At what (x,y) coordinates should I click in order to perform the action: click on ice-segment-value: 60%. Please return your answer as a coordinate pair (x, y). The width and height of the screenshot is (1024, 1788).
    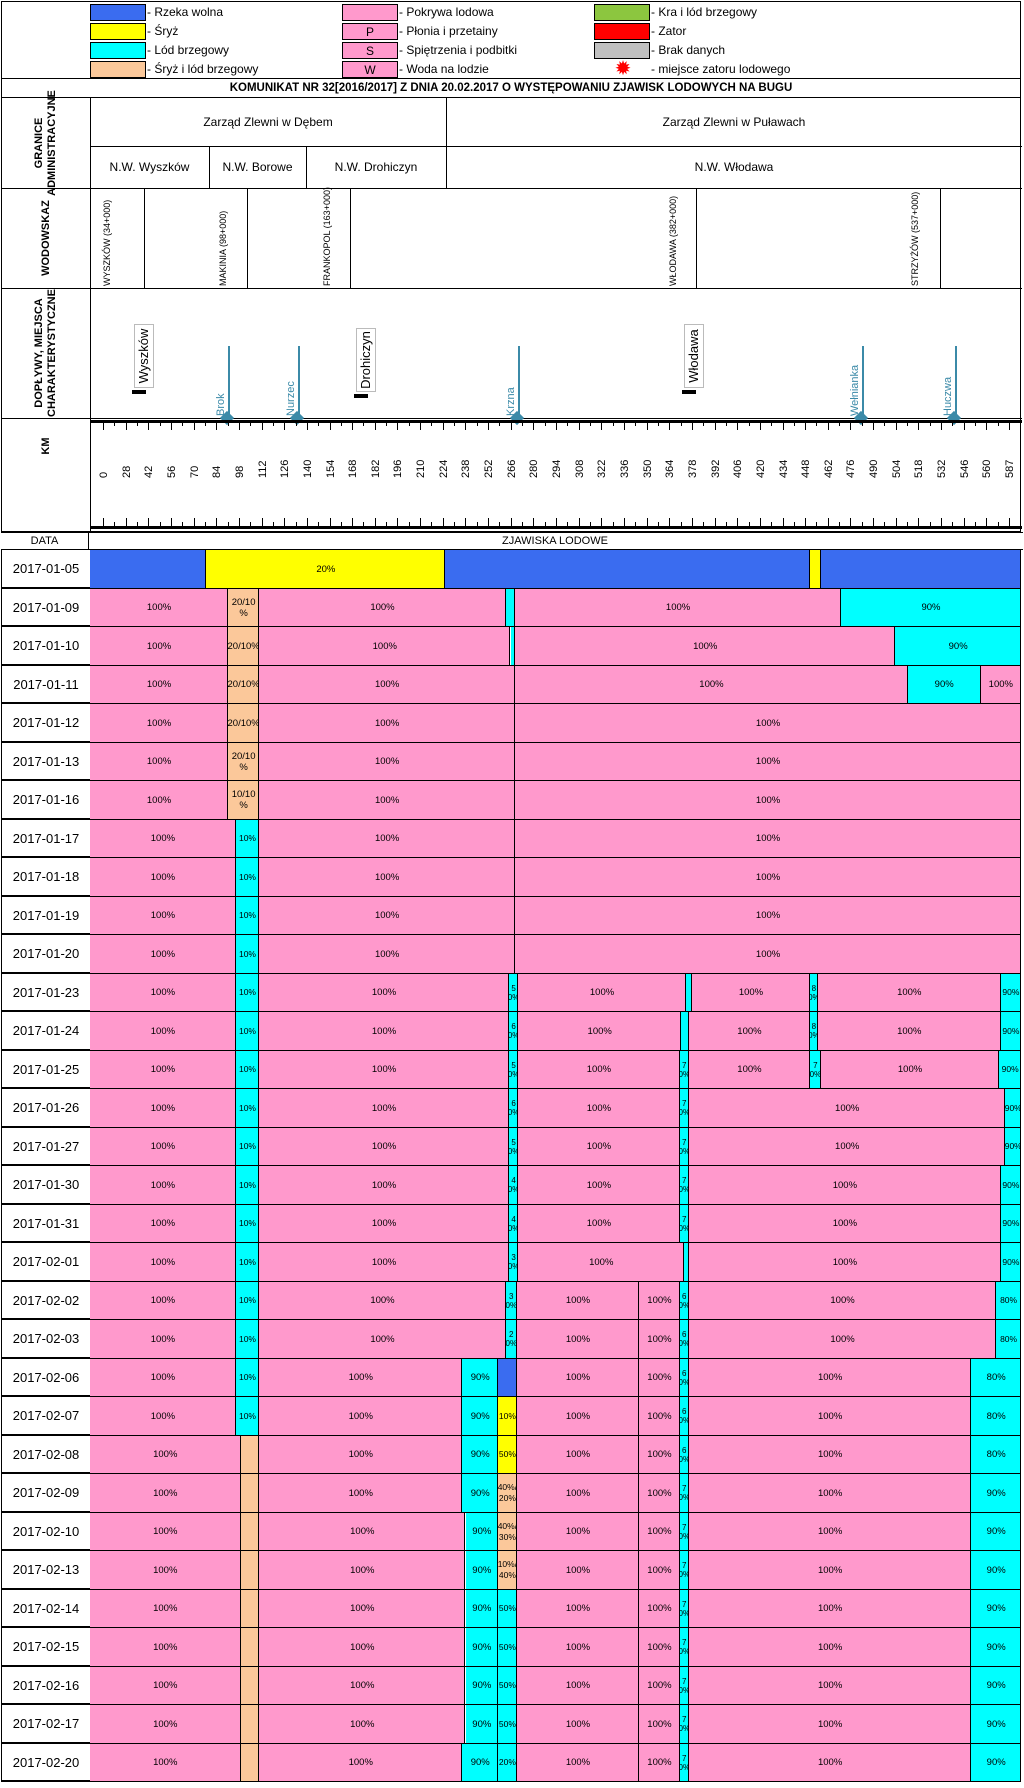
    Looking at the image, I should click on (513, 1108).